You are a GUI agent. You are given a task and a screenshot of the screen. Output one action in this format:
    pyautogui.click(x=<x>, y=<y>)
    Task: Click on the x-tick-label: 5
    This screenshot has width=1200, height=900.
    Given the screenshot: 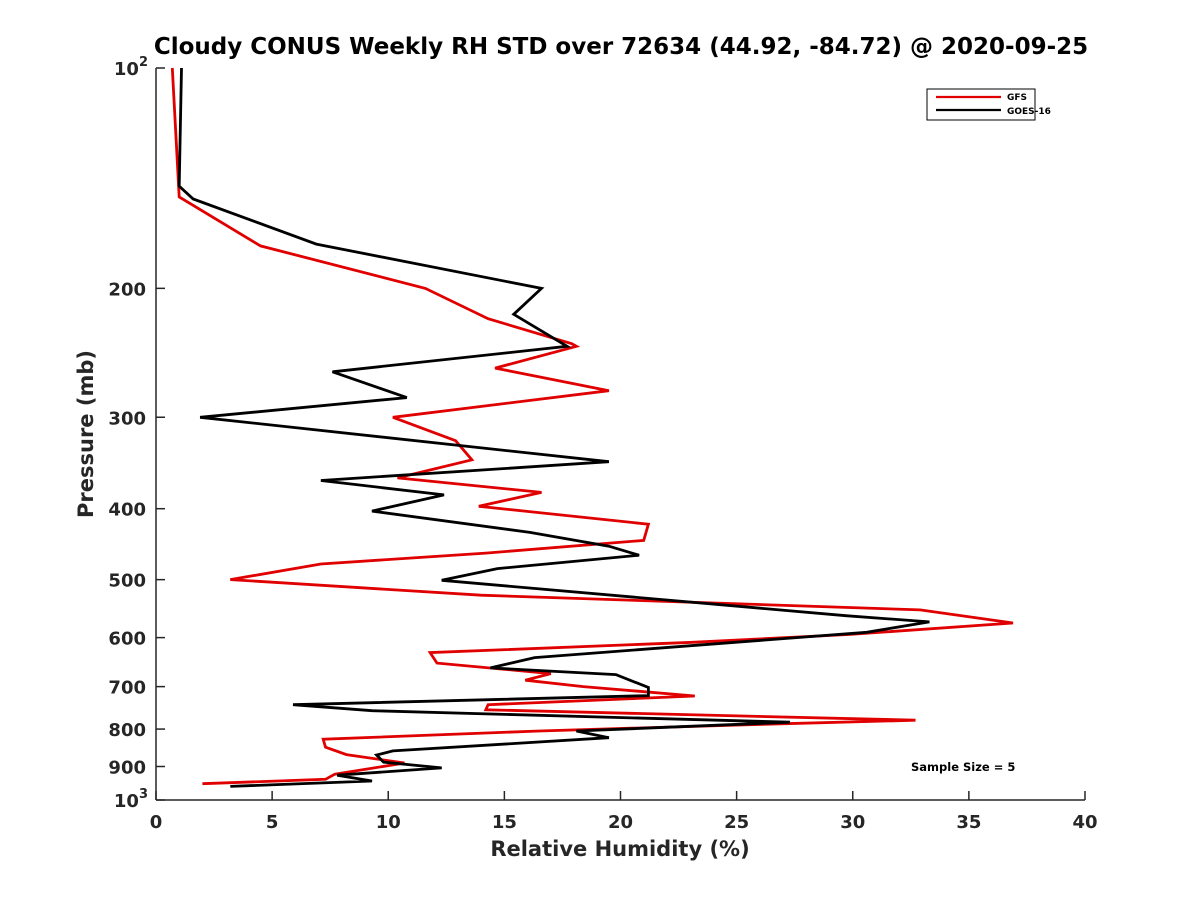 What is the action you would take?
    pyautogui.click(x=272, y=822)
    